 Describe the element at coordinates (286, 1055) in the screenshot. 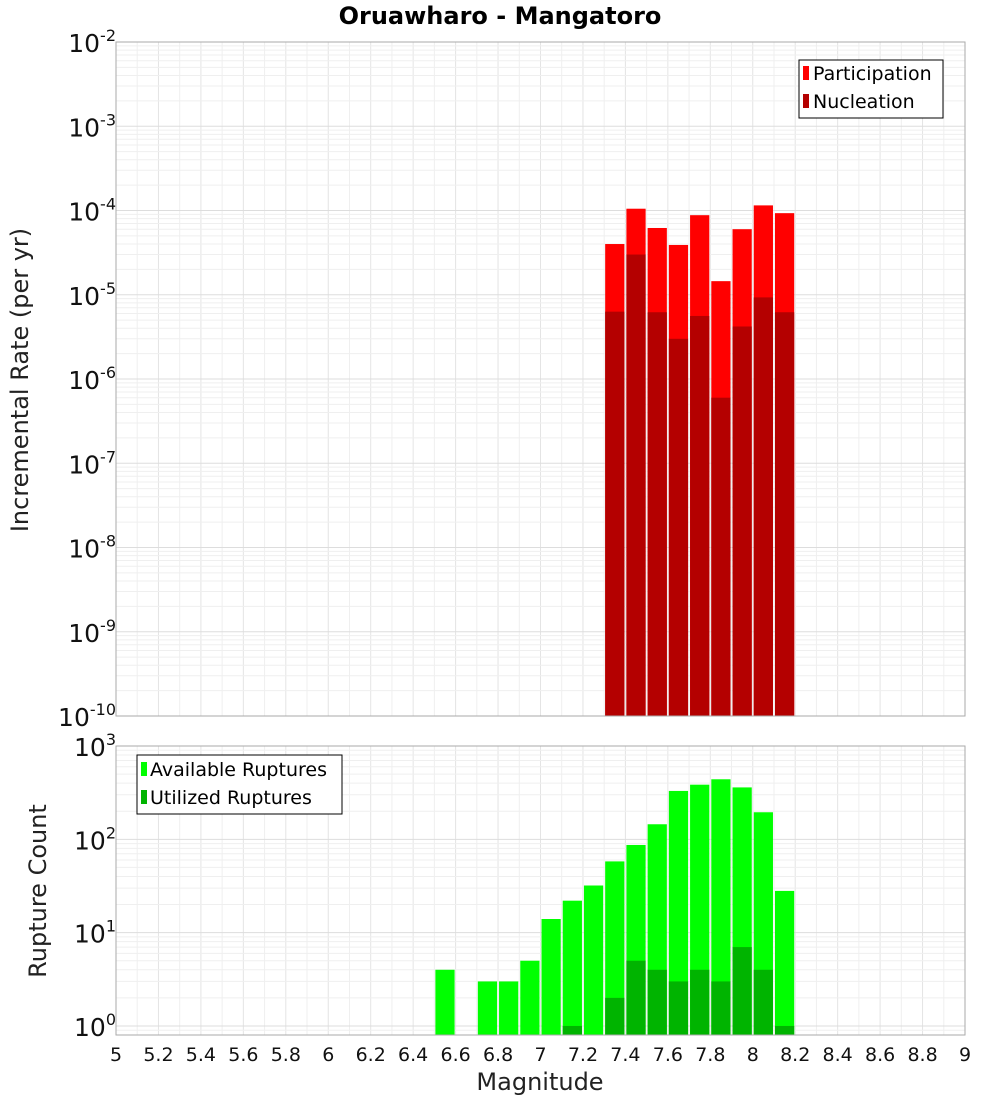

I see `x-tick-label: 5.8` at that location.